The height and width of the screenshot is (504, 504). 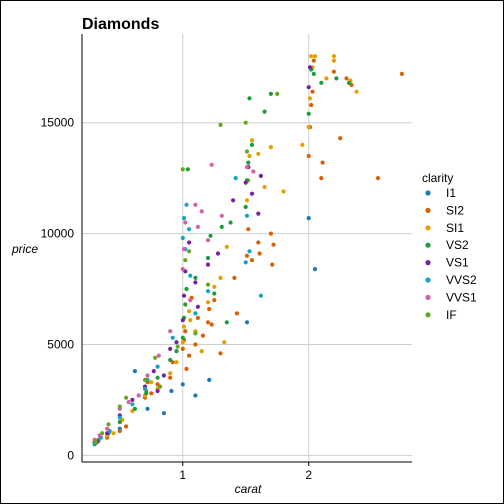 I want to click on legend-marker-i1, so click(x=428, y=193).